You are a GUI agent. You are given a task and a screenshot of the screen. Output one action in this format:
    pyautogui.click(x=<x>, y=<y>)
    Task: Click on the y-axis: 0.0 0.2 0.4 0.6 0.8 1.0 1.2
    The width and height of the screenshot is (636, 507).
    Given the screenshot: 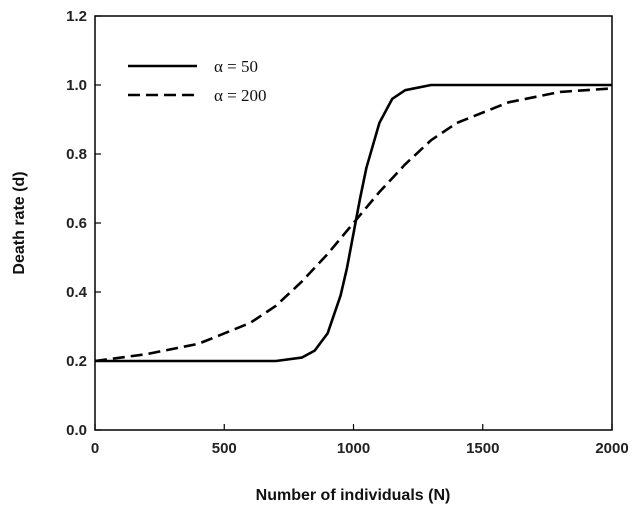 What is the action you would take?
    pyautogui.click(x=83, y=223)
    